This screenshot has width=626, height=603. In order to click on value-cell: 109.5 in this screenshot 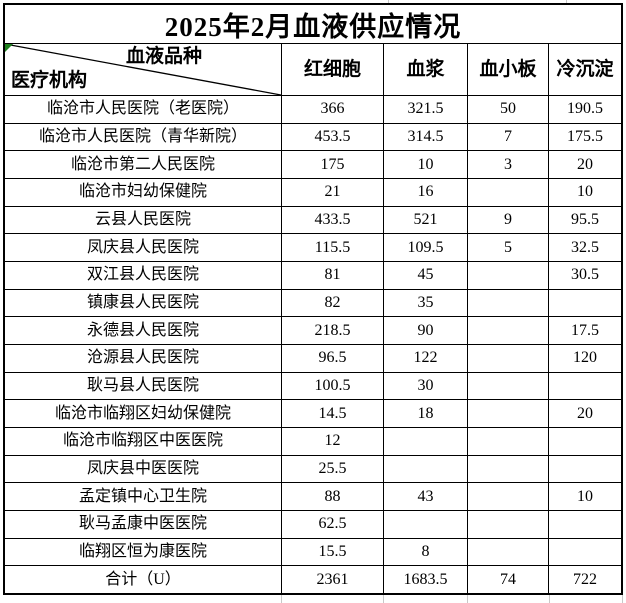, I will do `click(426, 248)`.